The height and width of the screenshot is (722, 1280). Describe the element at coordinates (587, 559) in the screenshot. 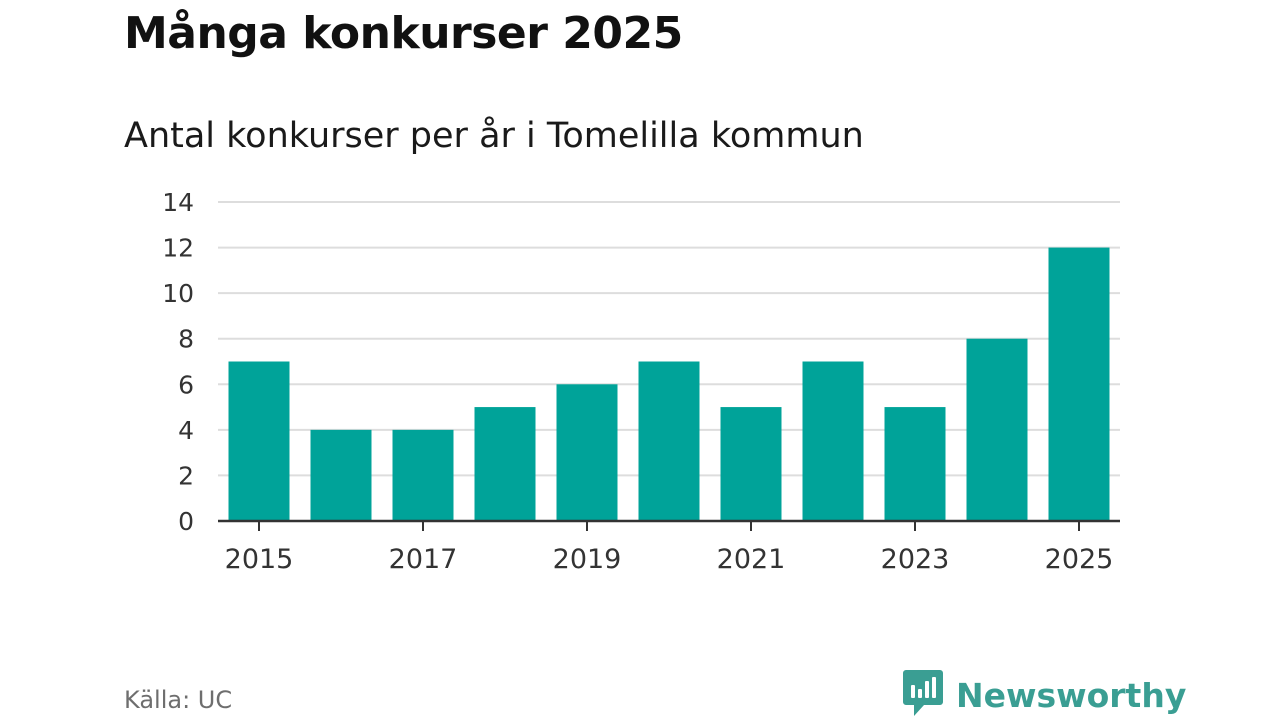

I see `x-tick-label-2019: 2019` at that location.